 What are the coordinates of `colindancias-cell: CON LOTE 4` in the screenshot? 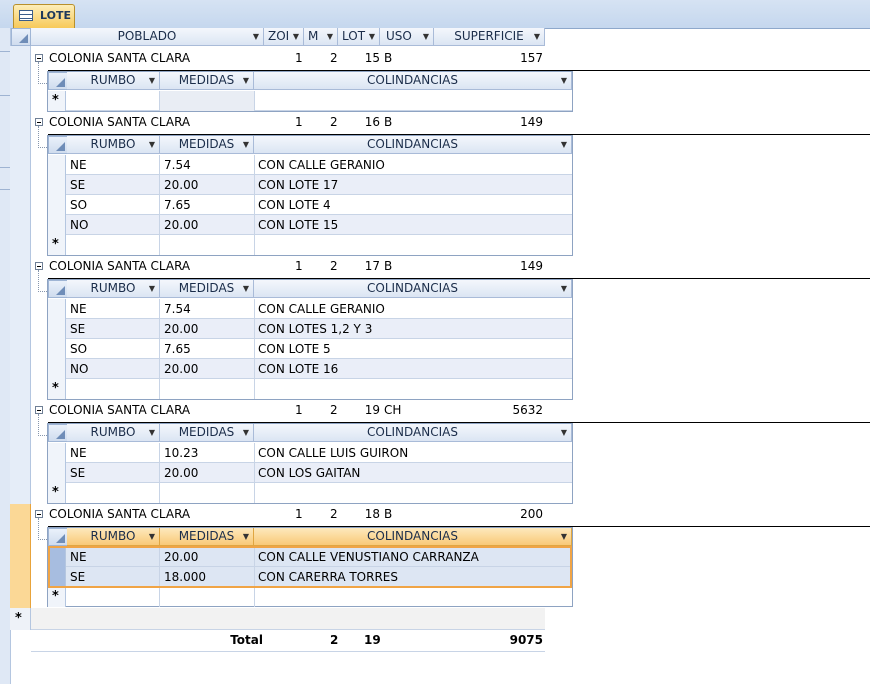 It's located at (294, 205).